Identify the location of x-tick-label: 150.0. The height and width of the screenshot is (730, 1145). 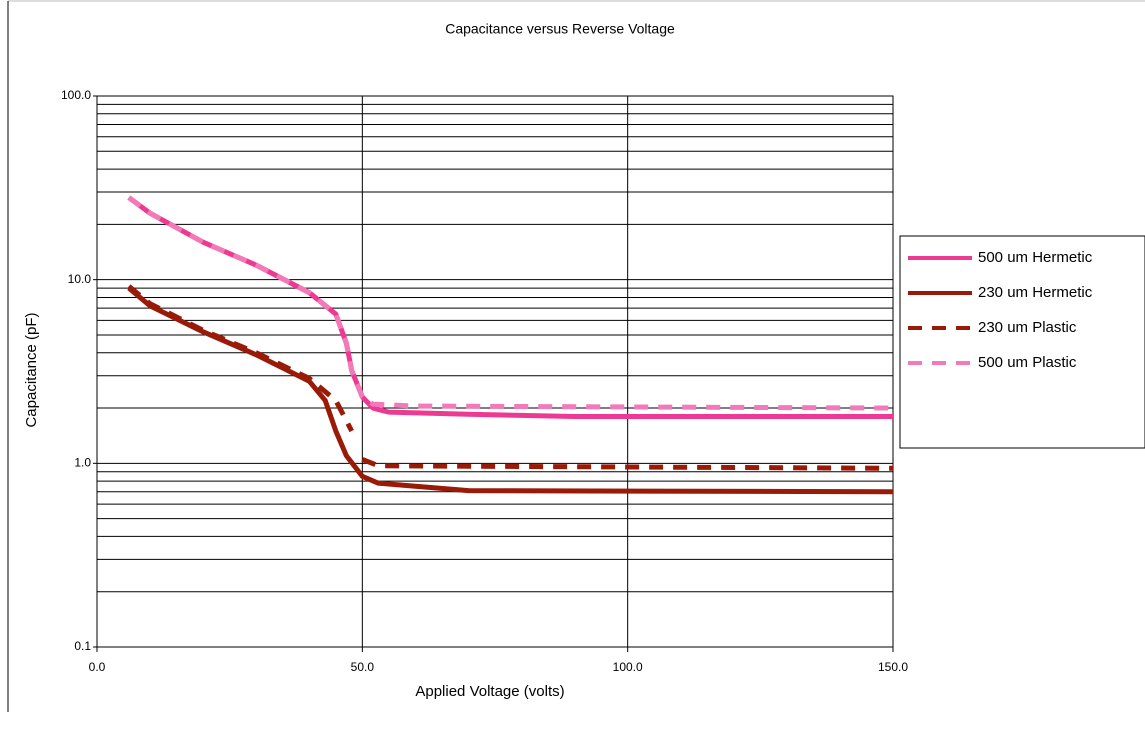
(893, 667).